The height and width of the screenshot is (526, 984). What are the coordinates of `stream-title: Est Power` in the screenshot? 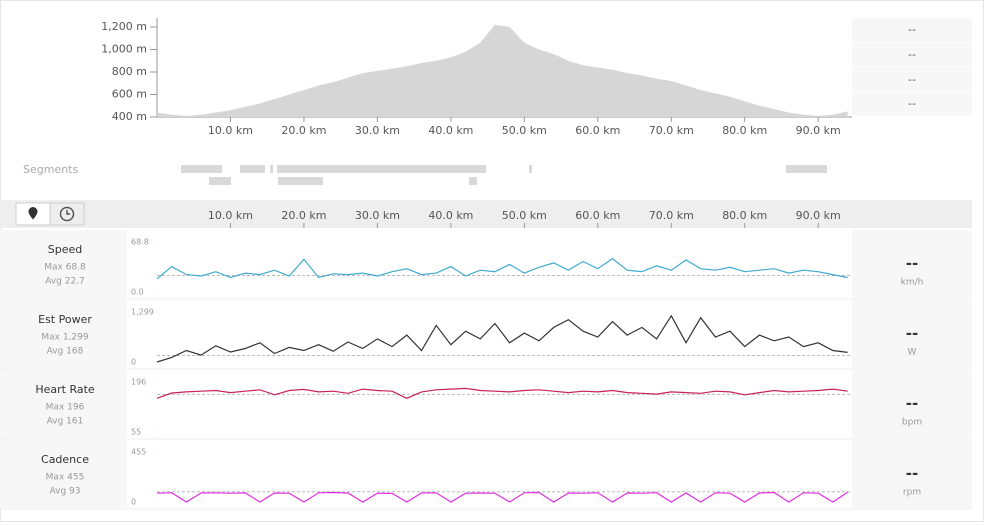 It's located at (65, 319).